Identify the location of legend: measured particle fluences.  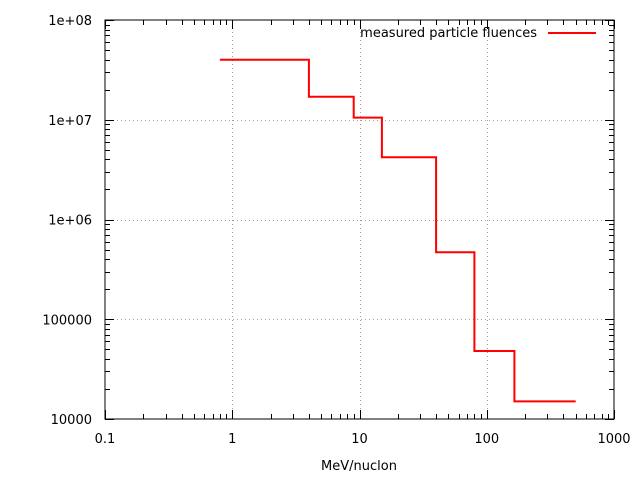
(478, 33).